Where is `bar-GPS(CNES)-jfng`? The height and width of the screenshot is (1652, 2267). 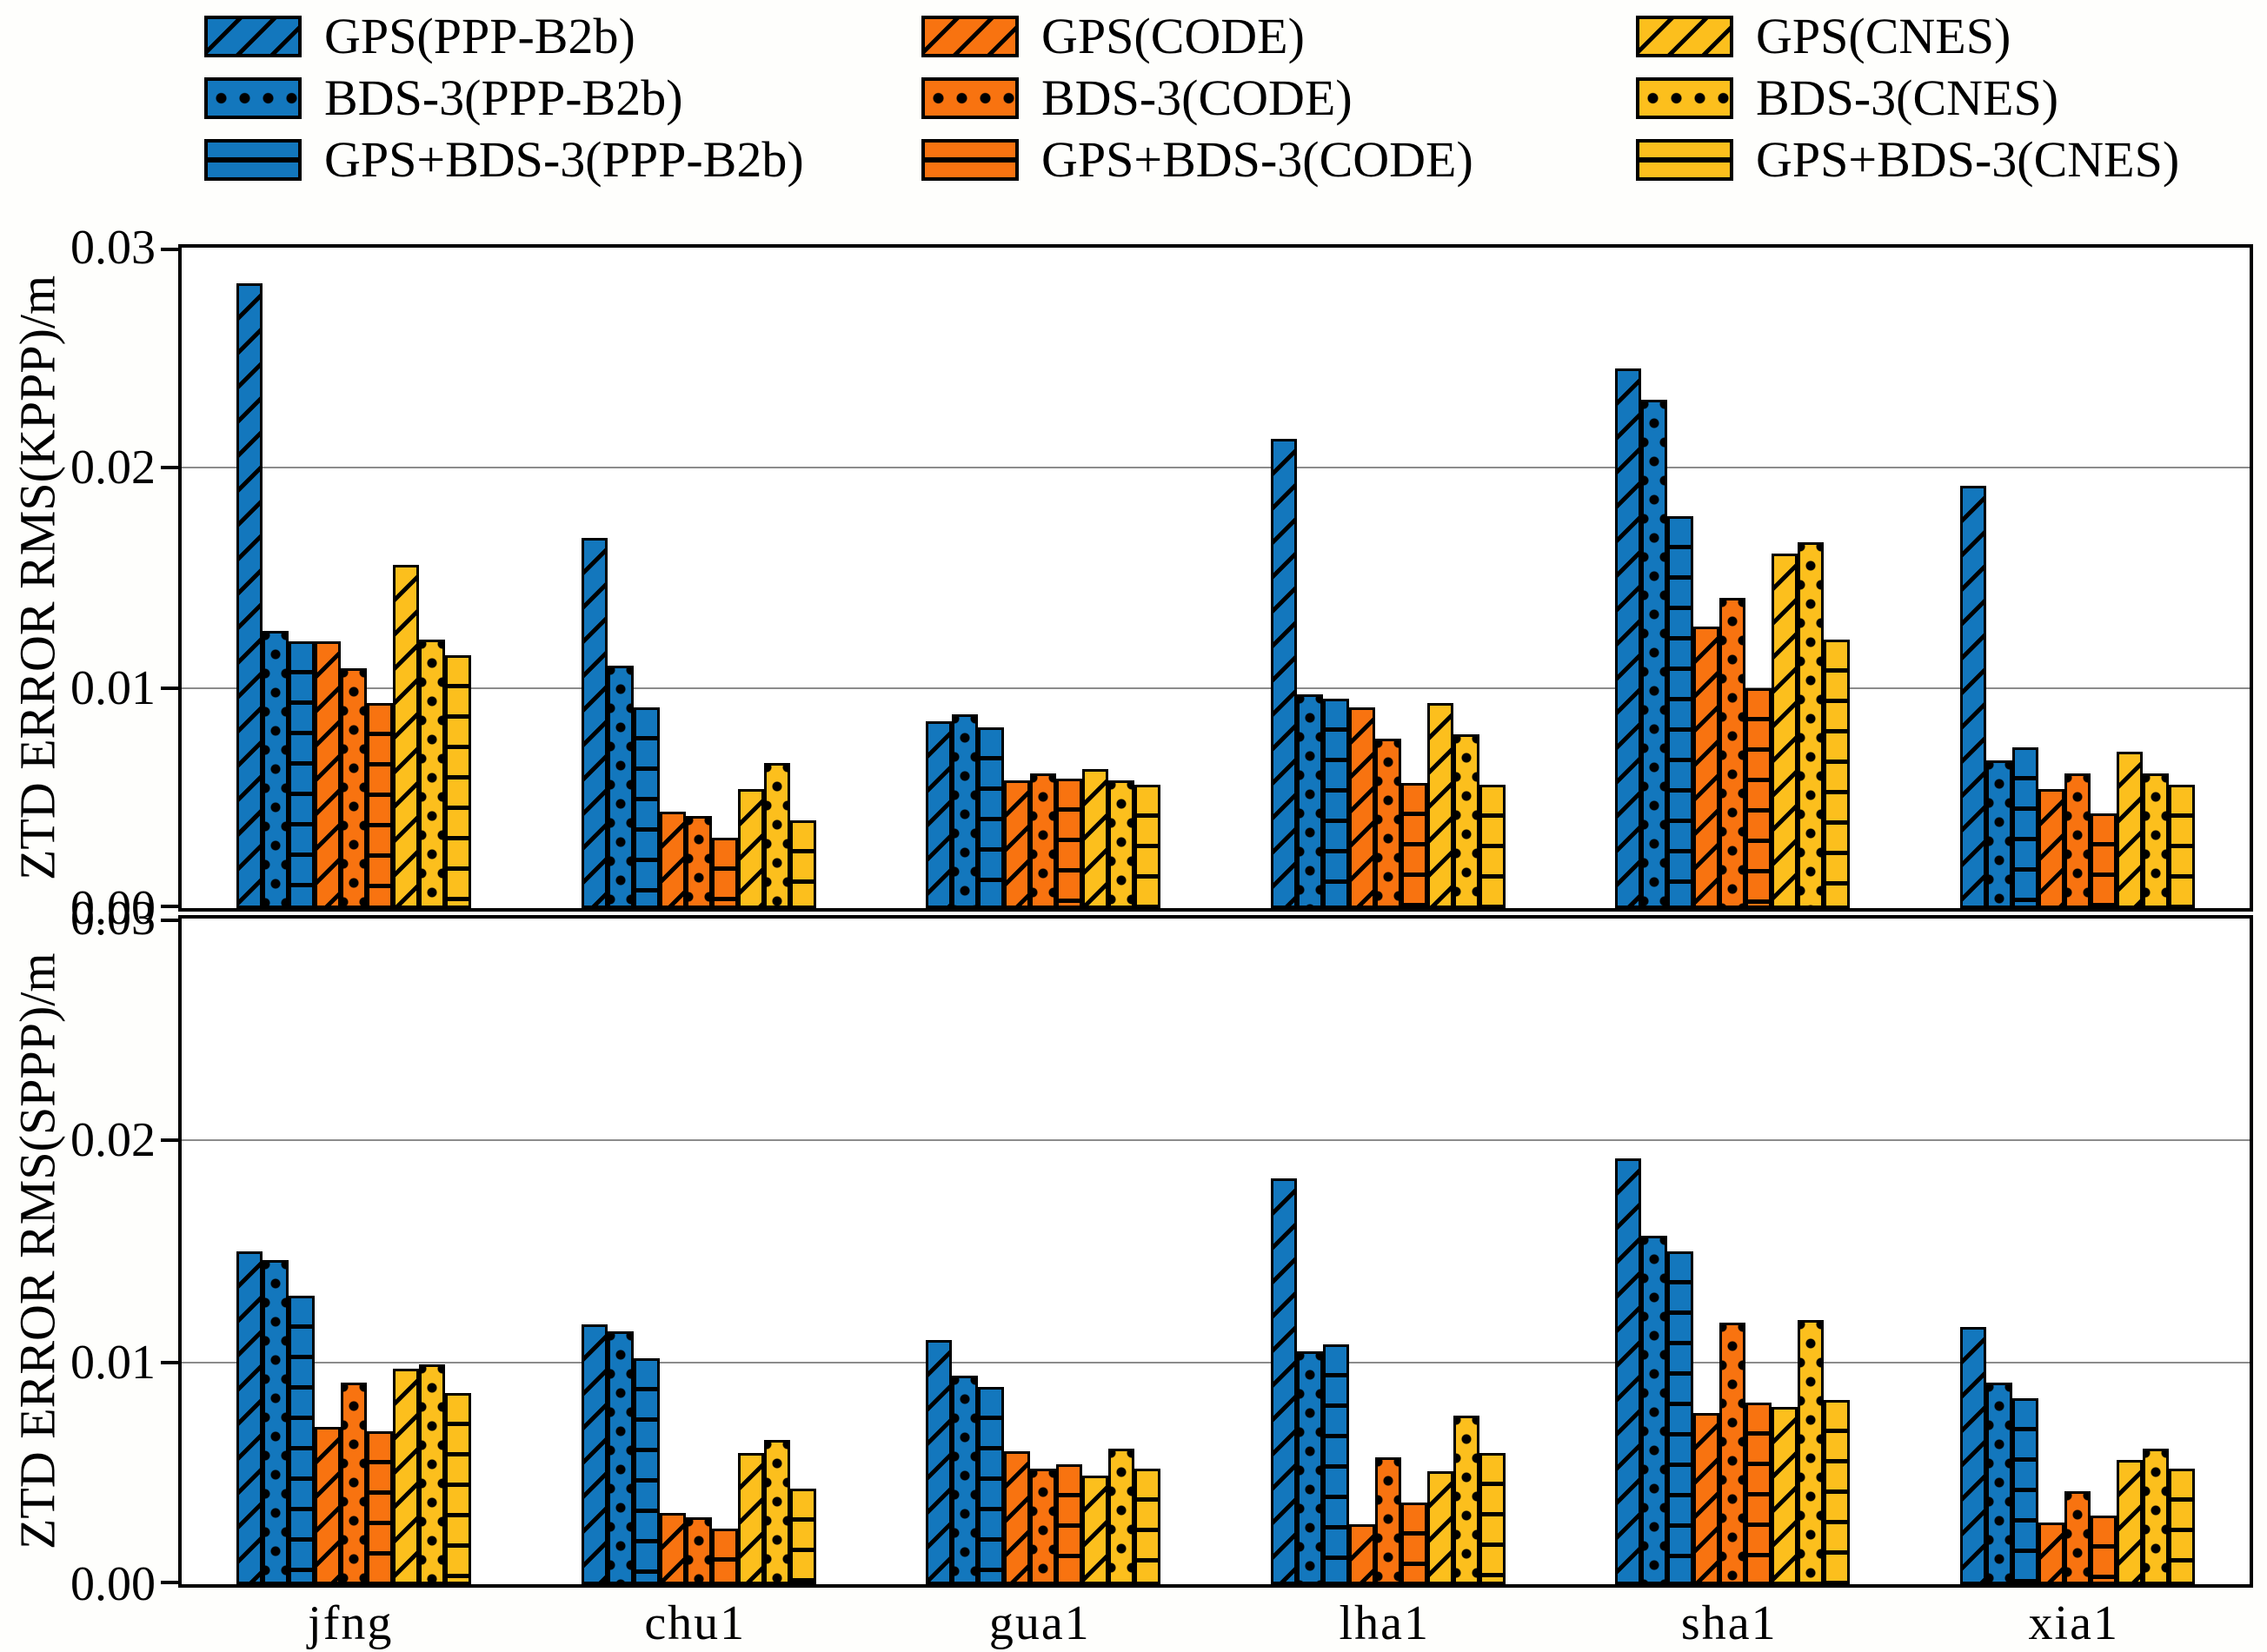
bar-GPS(CNES)-jfng is located at coordinates (406, 736).